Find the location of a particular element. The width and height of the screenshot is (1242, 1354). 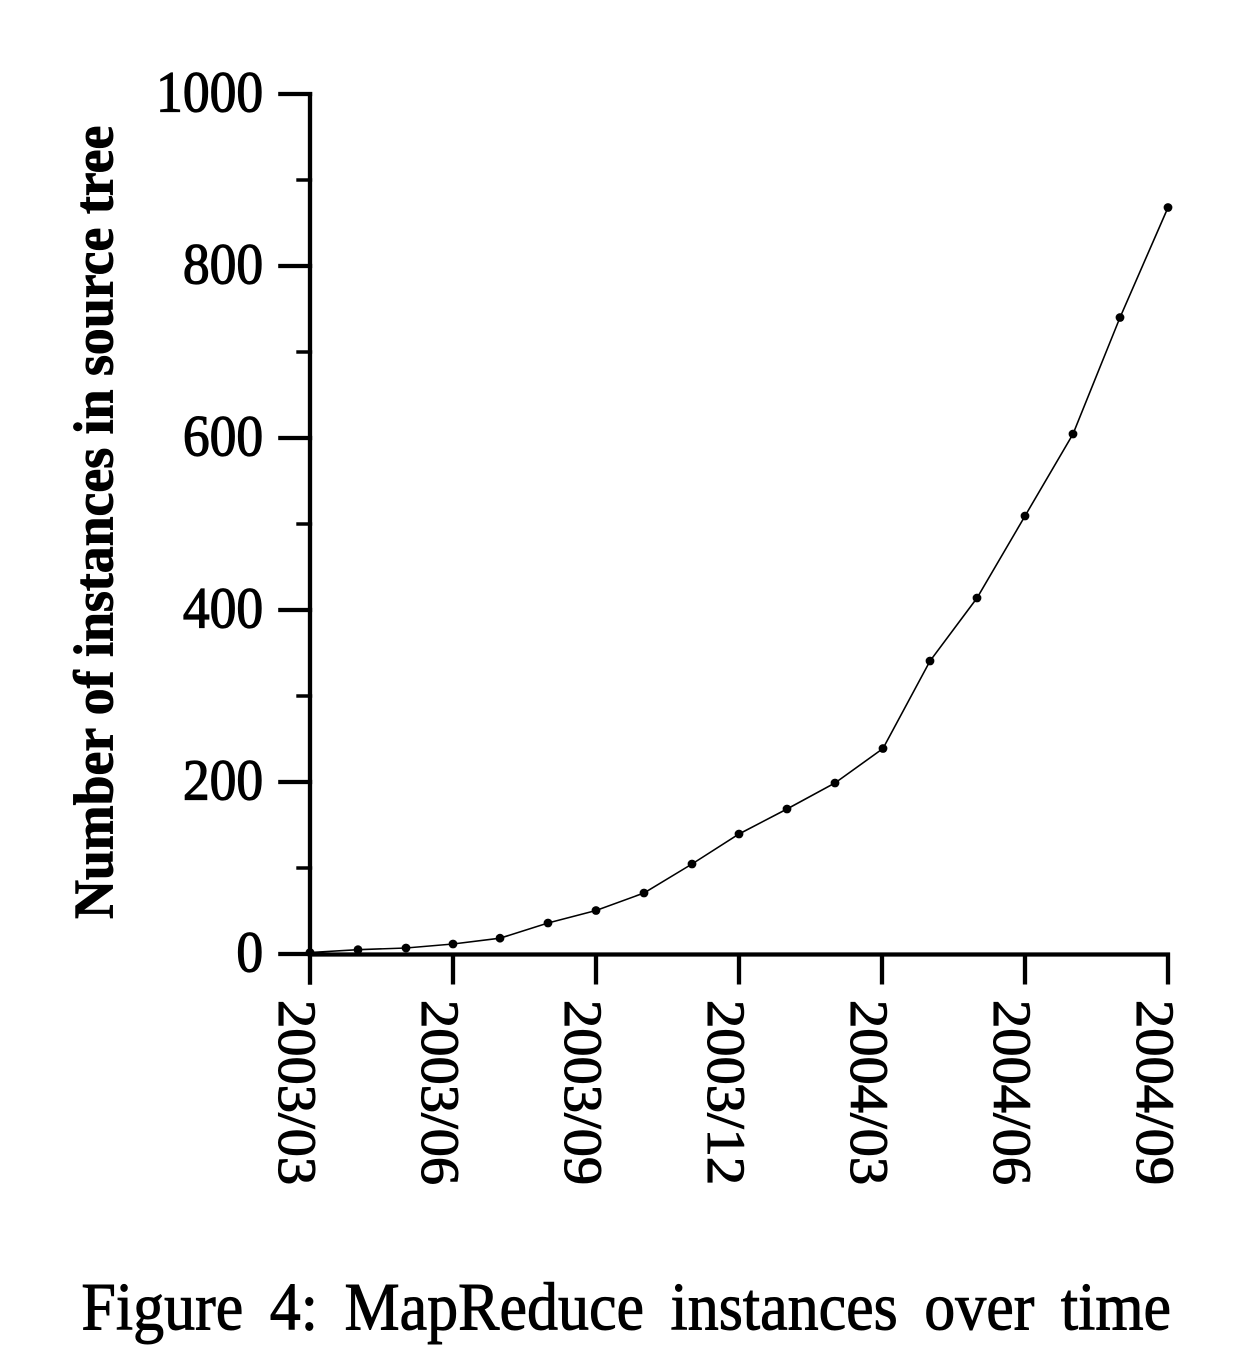

svg-text: 800 is located at coordinates (223, 265).